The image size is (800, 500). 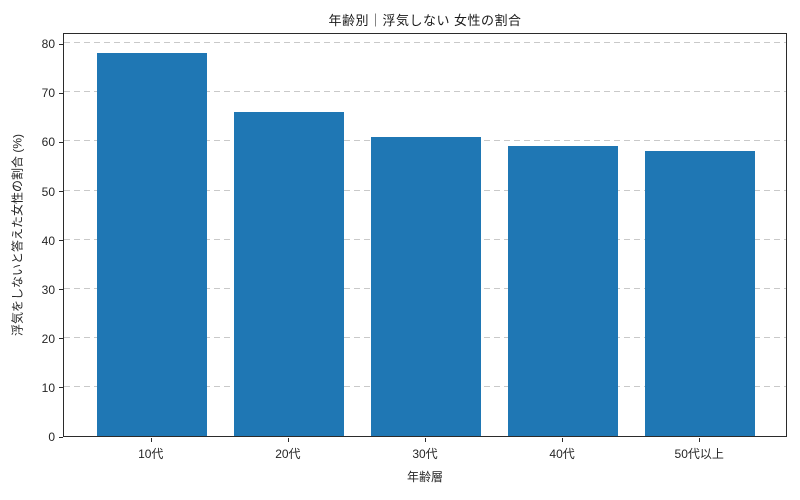 I want to click on x-tick-mark-40代, so click(x=563, y=440).